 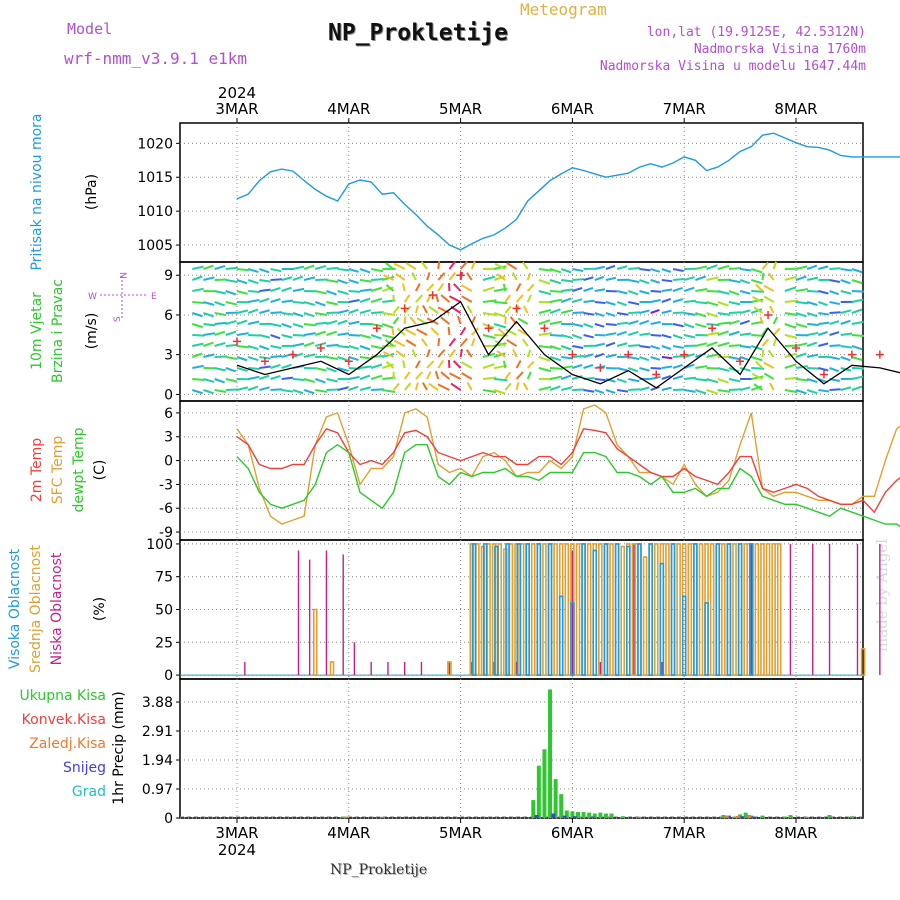 I want to click on compass-south: S, so click(x=118, y=319).